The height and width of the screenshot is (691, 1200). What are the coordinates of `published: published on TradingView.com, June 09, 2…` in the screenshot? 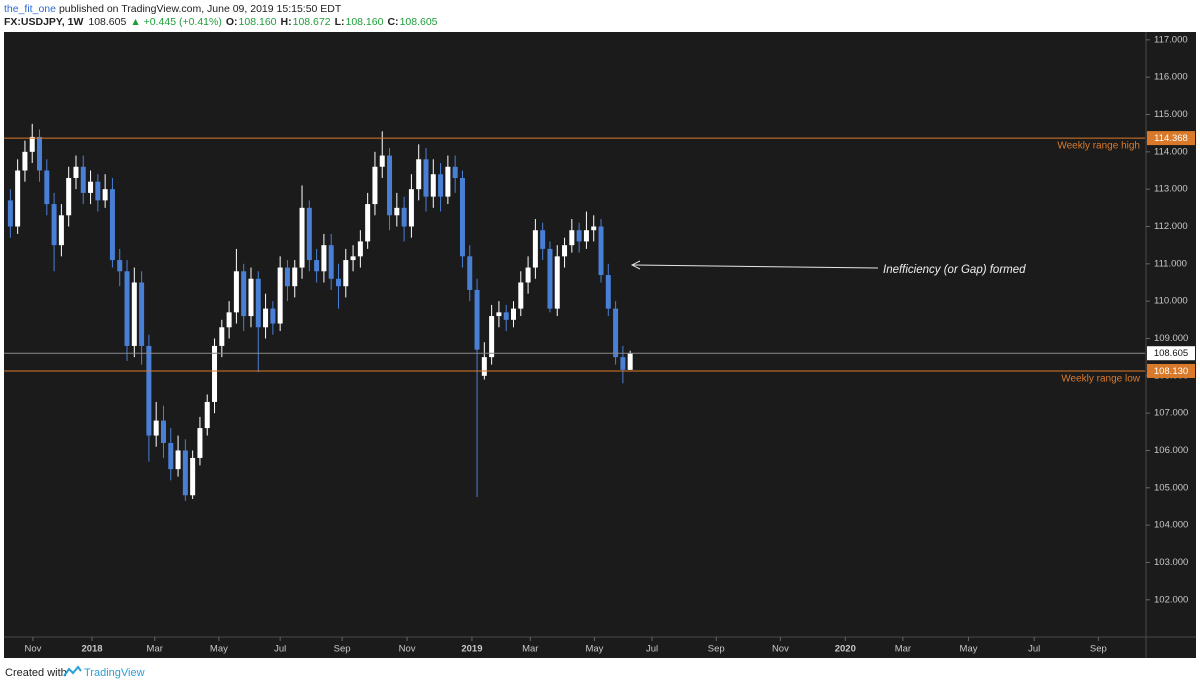 It's located at (200, 9).